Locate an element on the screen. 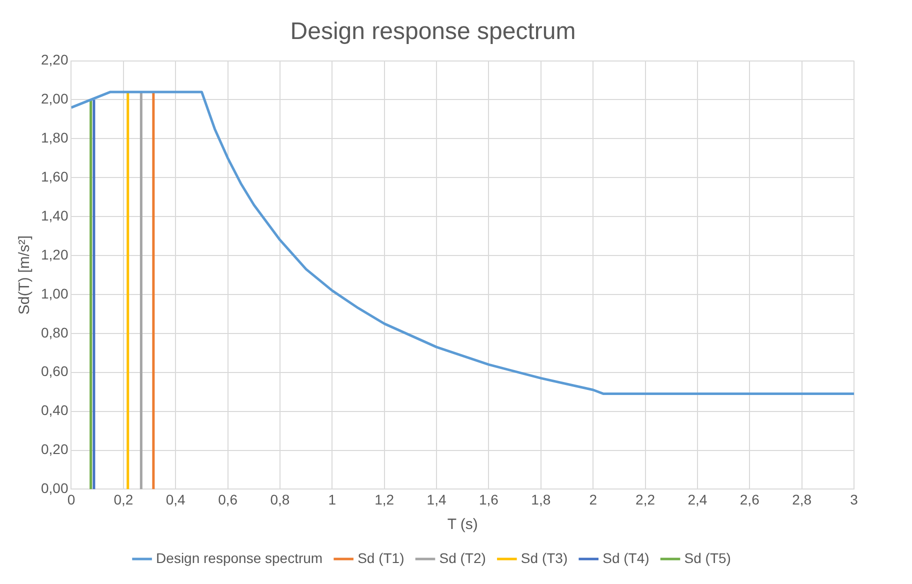 This screenshot has height=584, width=912. y-tick-label: 2,00 is located at coordinates (54, 98).